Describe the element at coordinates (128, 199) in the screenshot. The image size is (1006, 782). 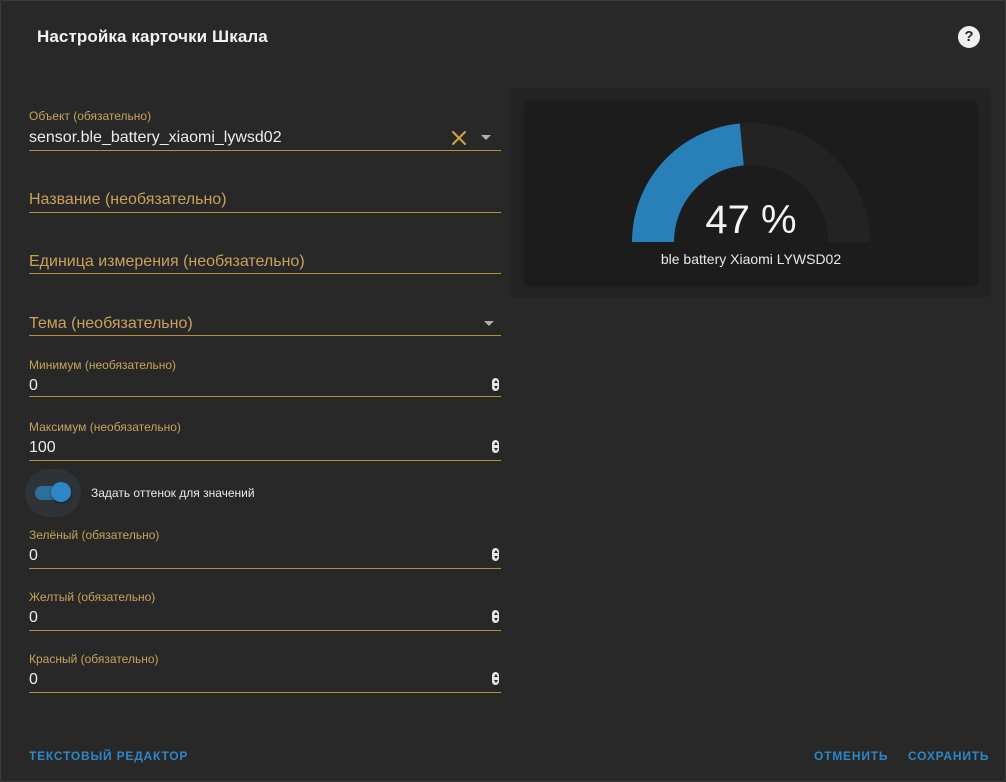
I see `name-placeholder: Название (необязательно)` at that location.